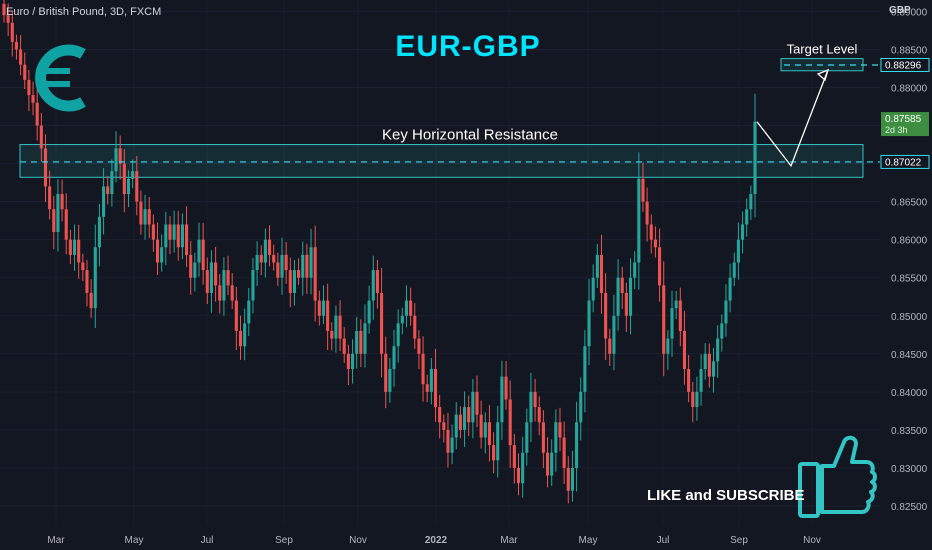 Image resolution: width=932 pixels, height=550 pixels. What do you see at coordinates (909, 203) in the screenshot?
I see `y-tick-label: 0.86500` at bounding box center [909, 203].